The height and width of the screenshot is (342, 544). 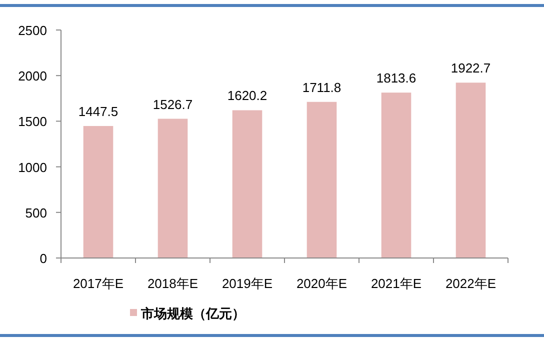 I want to click on y-tick-label: 500, so click(x=36, y=212).